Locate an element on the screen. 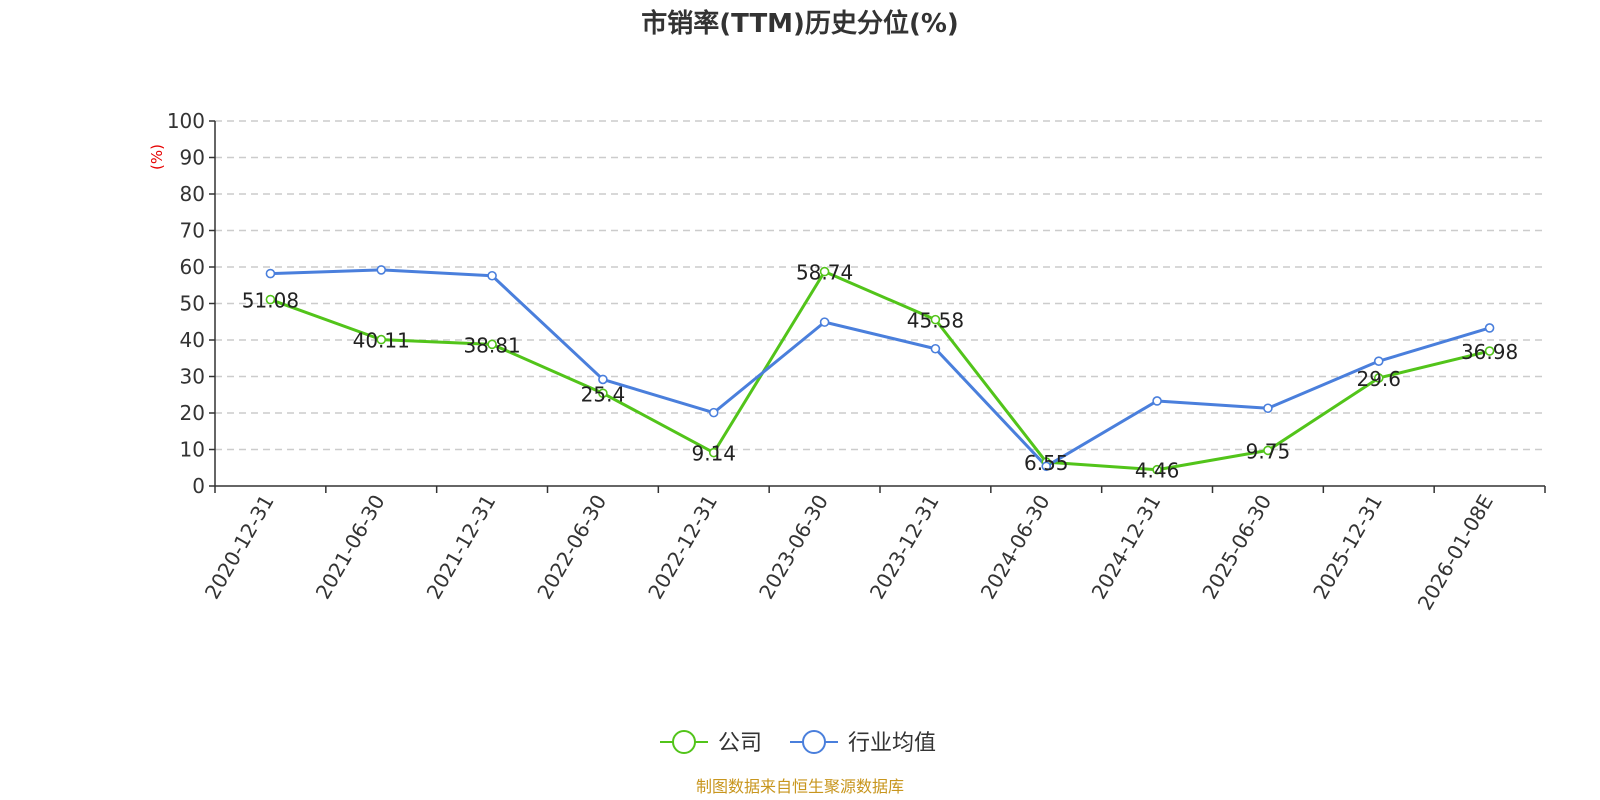 The width and height of the screenshot is (1600, 800). x-tick-label: 2021-06-30 is located at coordinates (350, 547).